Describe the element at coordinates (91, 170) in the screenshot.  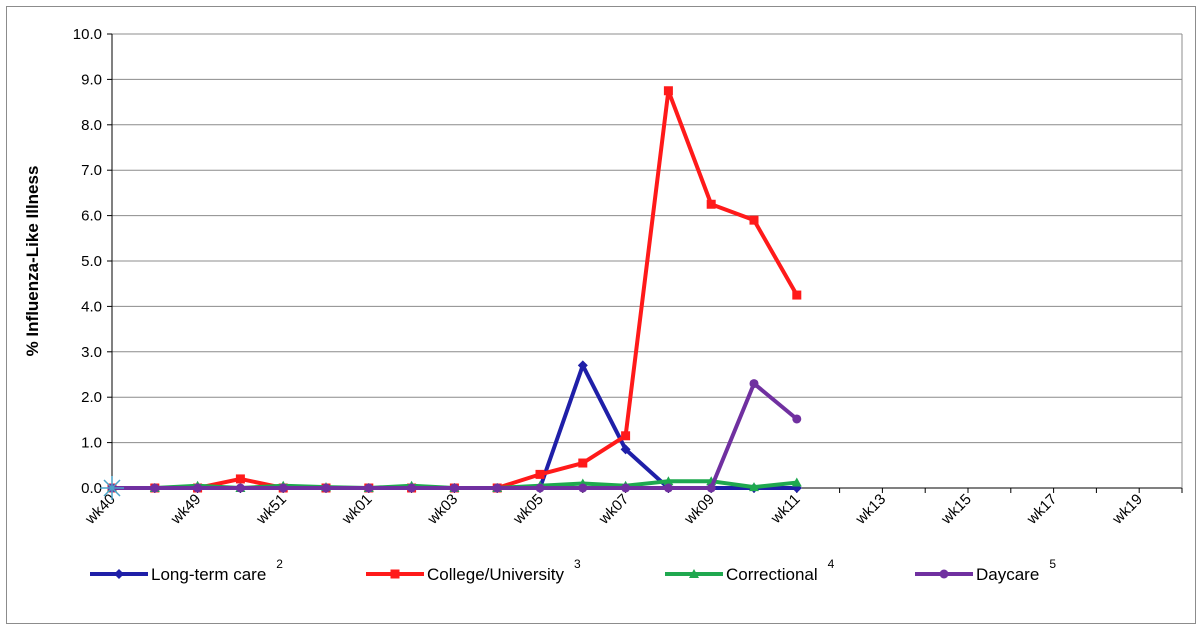
I see `y-tick-label: 7.0` at that location.